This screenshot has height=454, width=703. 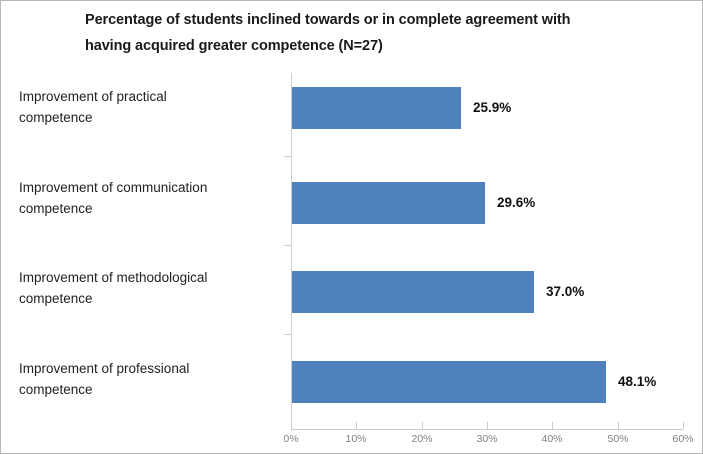 I want to click on category-label-communication-competence: Improvement of communication competence, so click(x=150, y=198).